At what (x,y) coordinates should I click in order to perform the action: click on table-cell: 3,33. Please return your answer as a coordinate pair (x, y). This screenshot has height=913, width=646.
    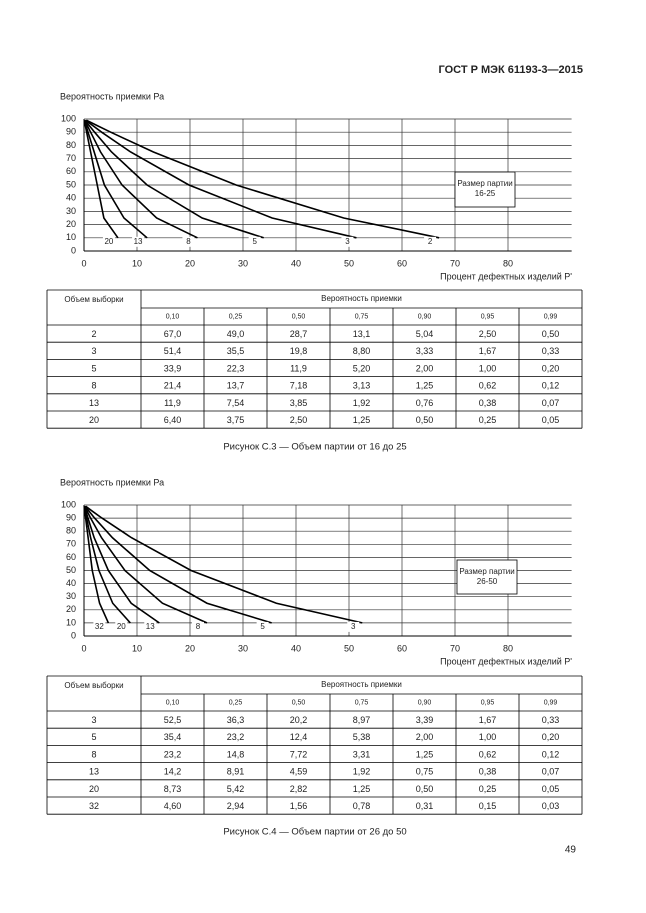
    Looking at the image, I should click on (425, 351).